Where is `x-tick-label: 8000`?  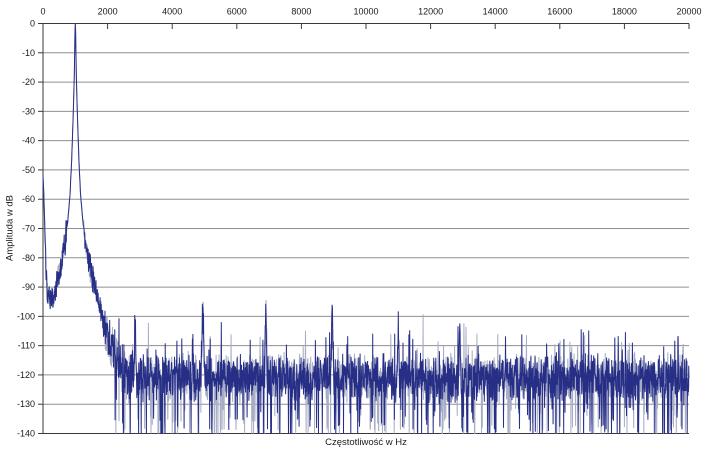
x-tick-label: 8000 is located at coordinates (301, 12).